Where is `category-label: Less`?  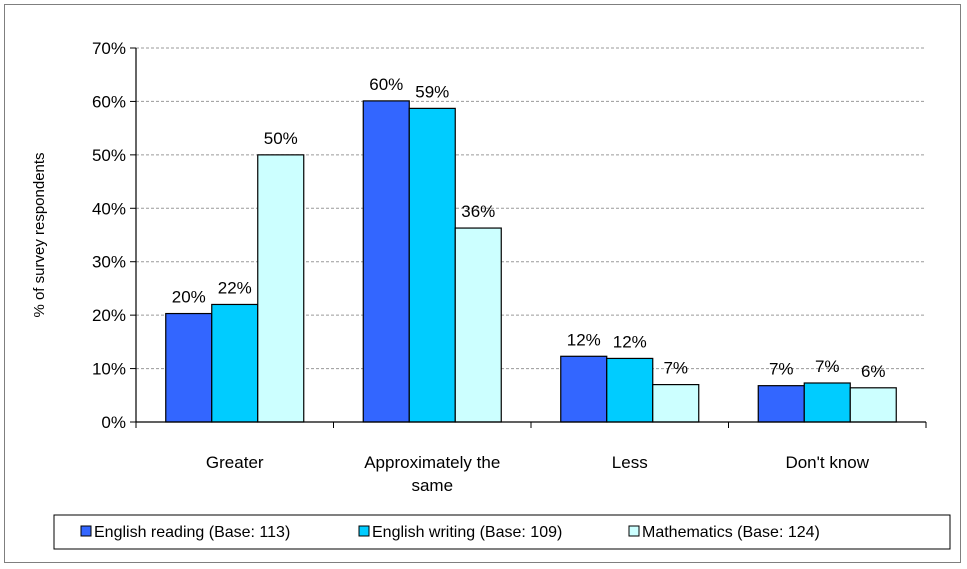
category-label: Less is located at coordinates (630, 462).